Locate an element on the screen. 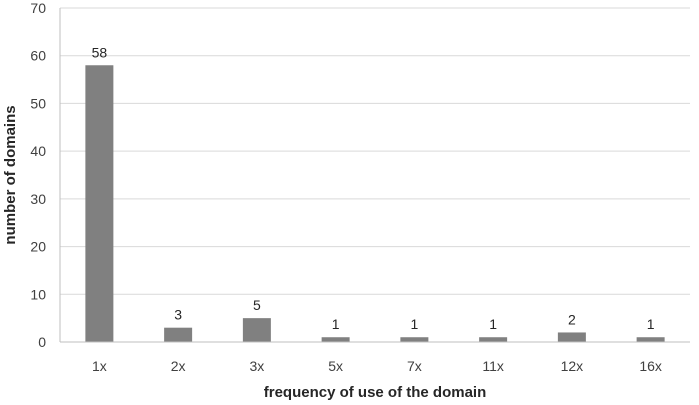  x-axis-title: frequency of use of the domain is located at coordinates (375, 392).